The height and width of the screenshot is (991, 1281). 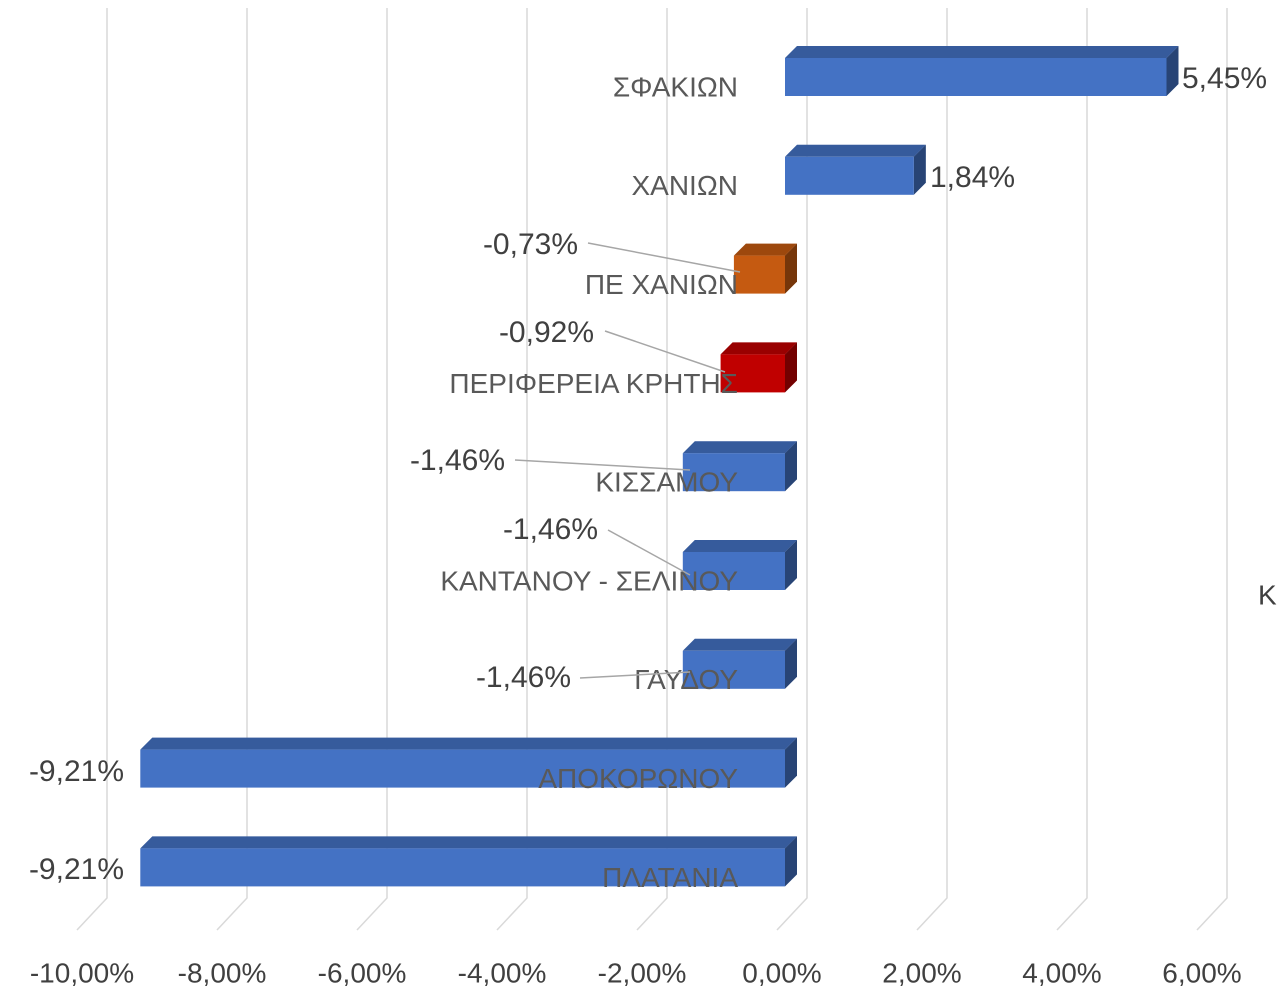 I want to click on value-label: 5,45%, so click(x=1224, y=78).